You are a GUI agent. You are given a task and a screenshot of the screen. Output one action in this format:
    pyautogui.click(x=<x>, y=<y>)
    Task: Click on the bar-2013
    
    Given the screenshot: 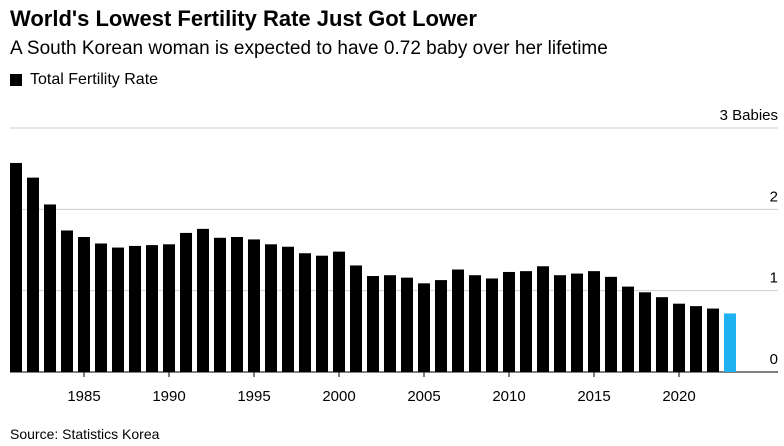 What is the action you would take?
    pyautogui.click(x=560, y=323)
    